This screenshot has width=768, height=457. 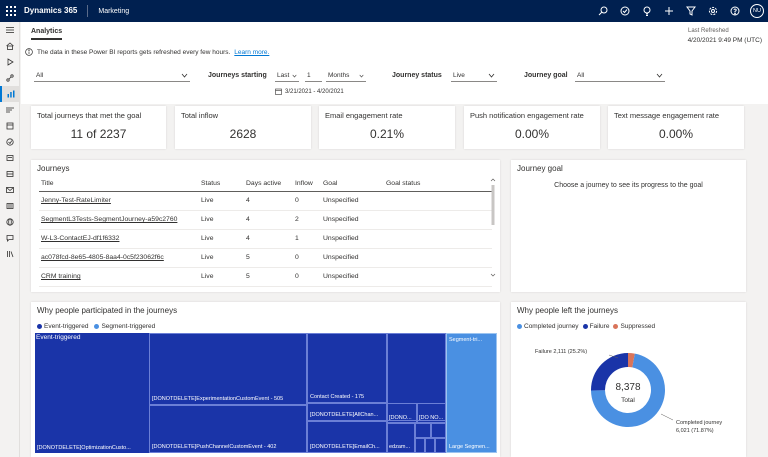 What do you see at coordinates (119, 201) in the screenshot?
I see `journey-title-link: Jenny-Test-RateLimiter` at bounding box center [119, 201].